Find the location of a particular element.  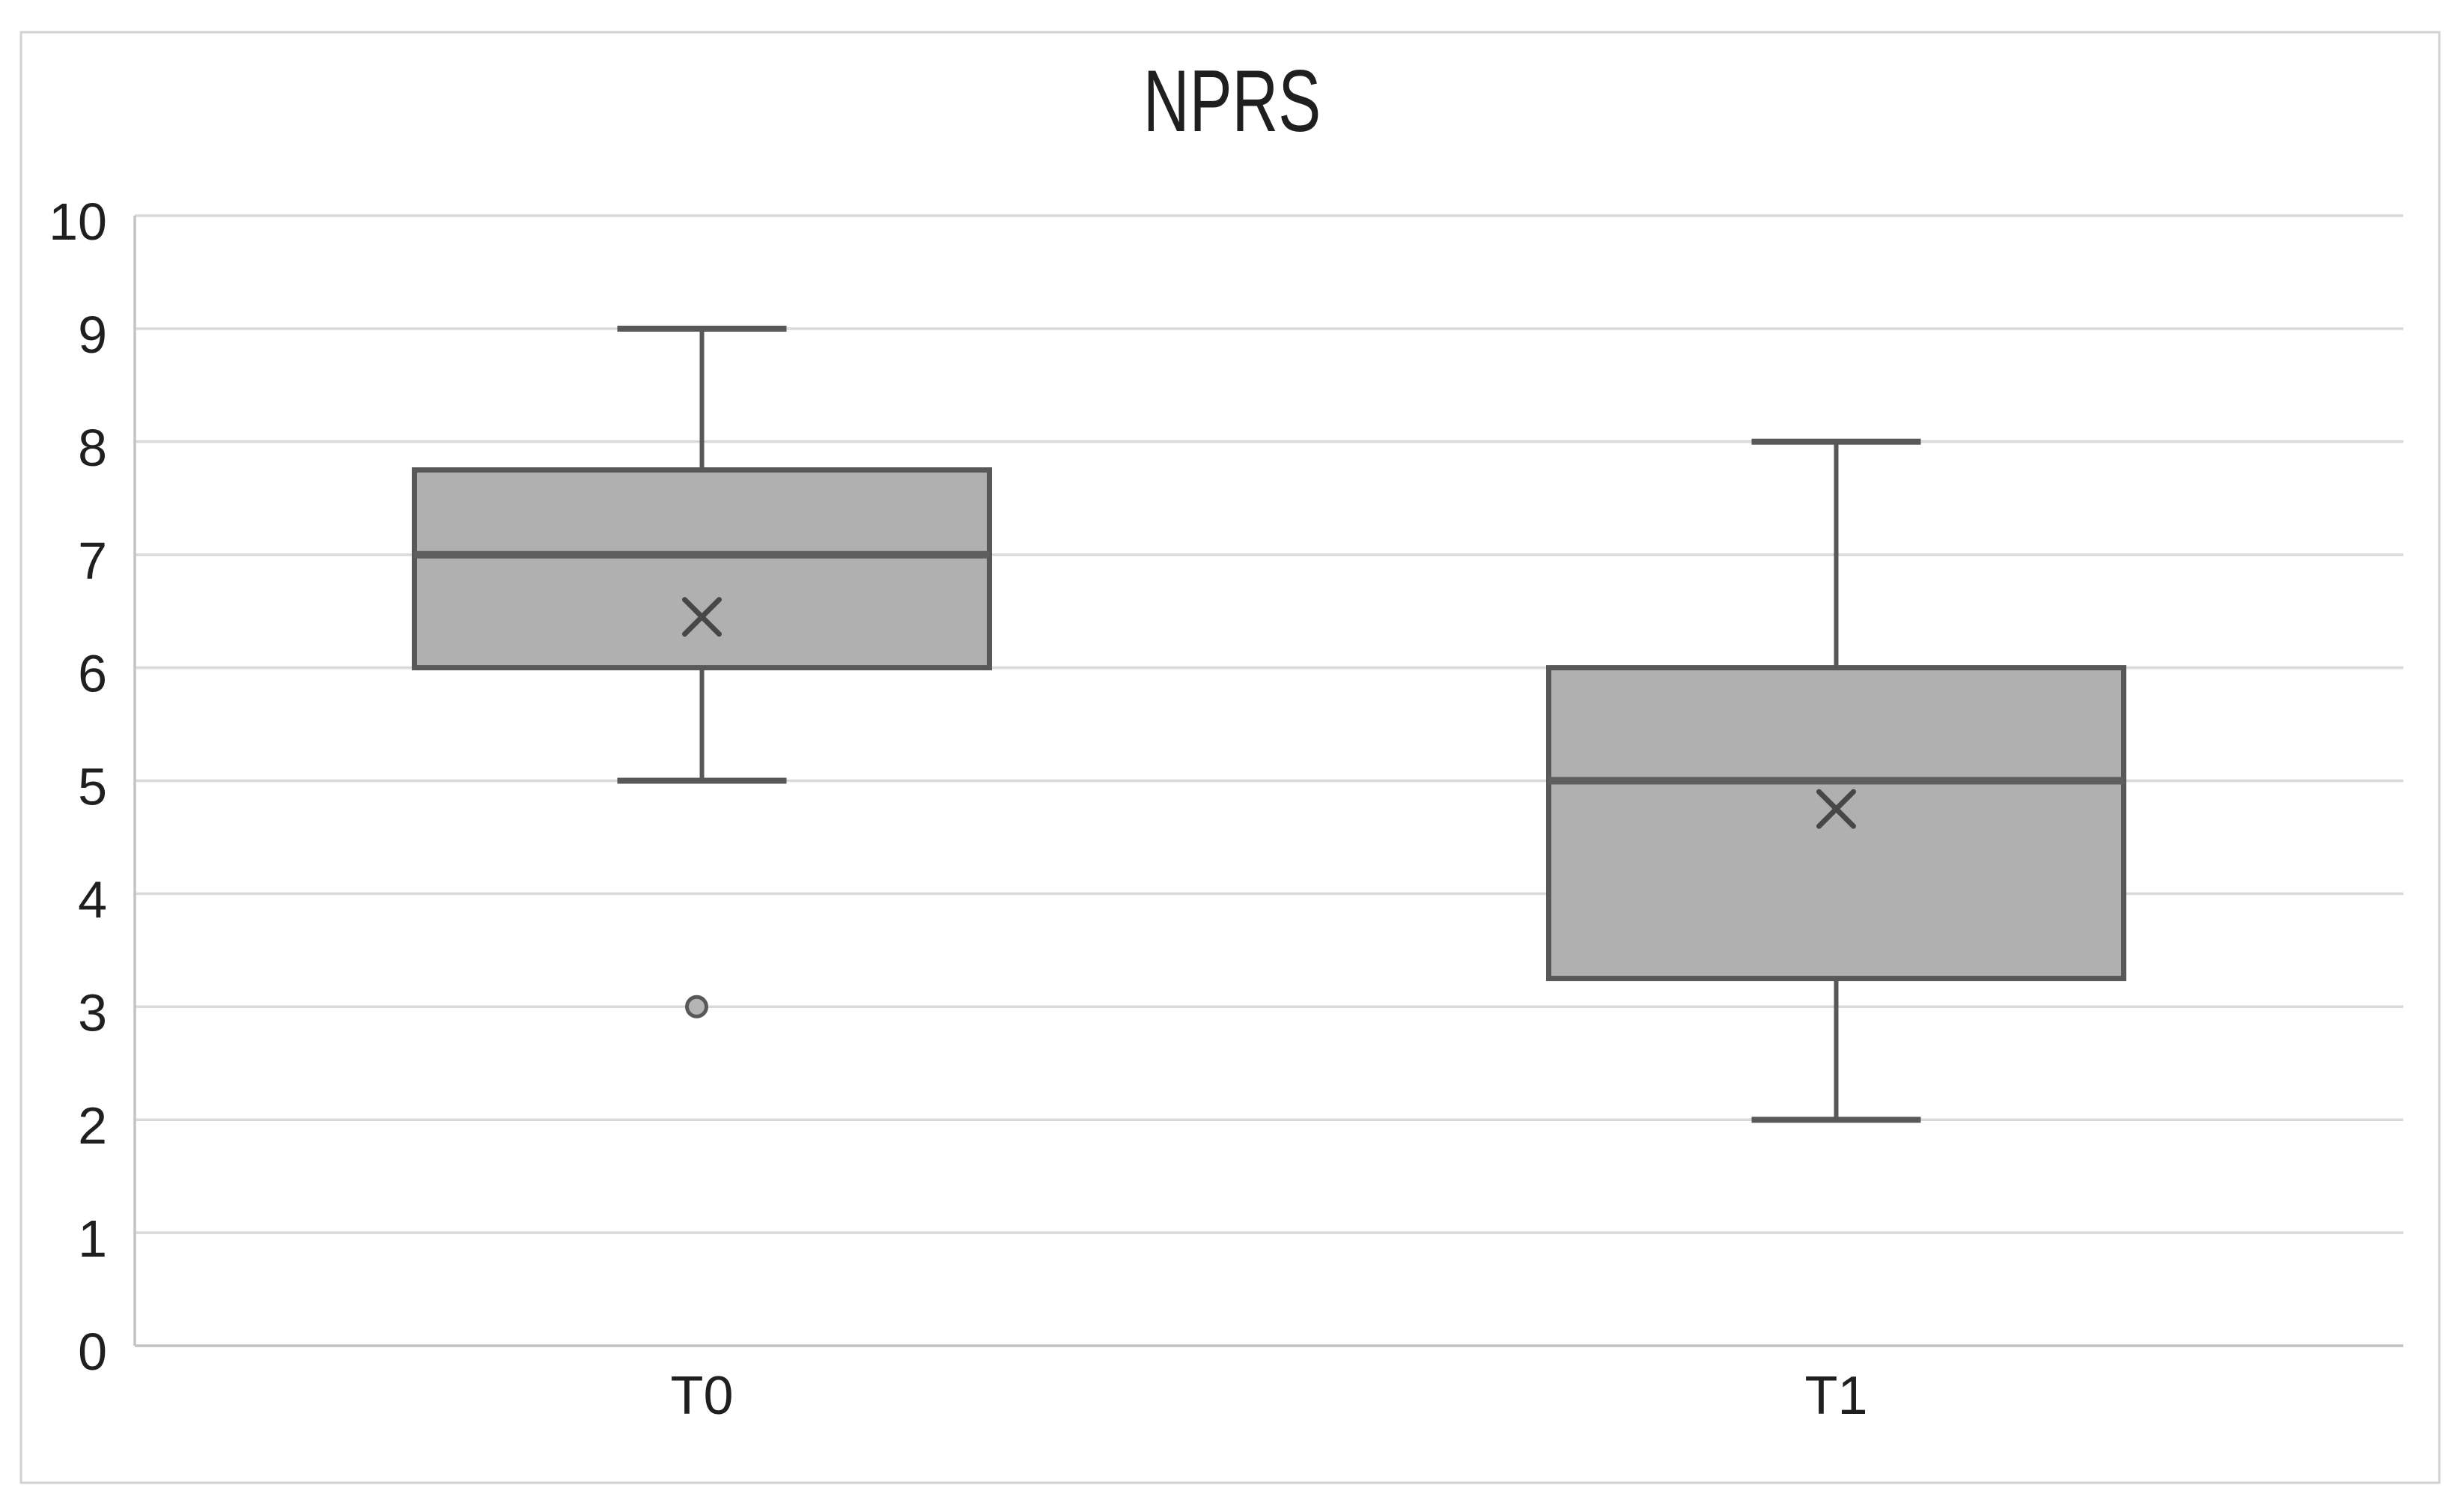

y-tick-label-10: 10 is located at coordinates (78, 221).